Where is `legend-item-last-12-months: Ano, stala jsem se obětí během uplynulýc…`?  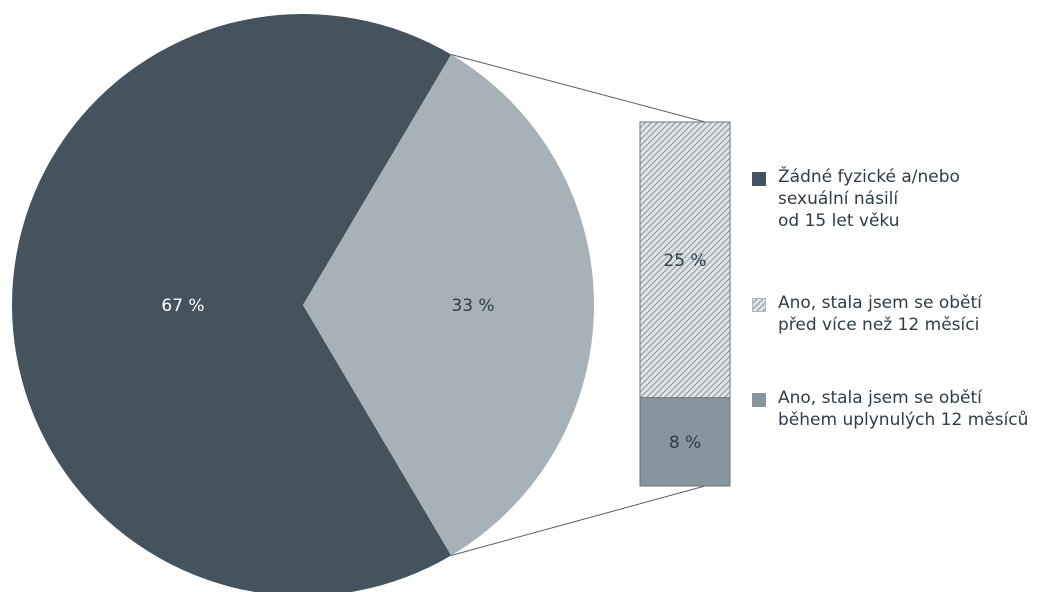
legend-item-last-12-months: Ano, stala jsem se obětí během uplynulýc… is located at coordinates (890, 409).